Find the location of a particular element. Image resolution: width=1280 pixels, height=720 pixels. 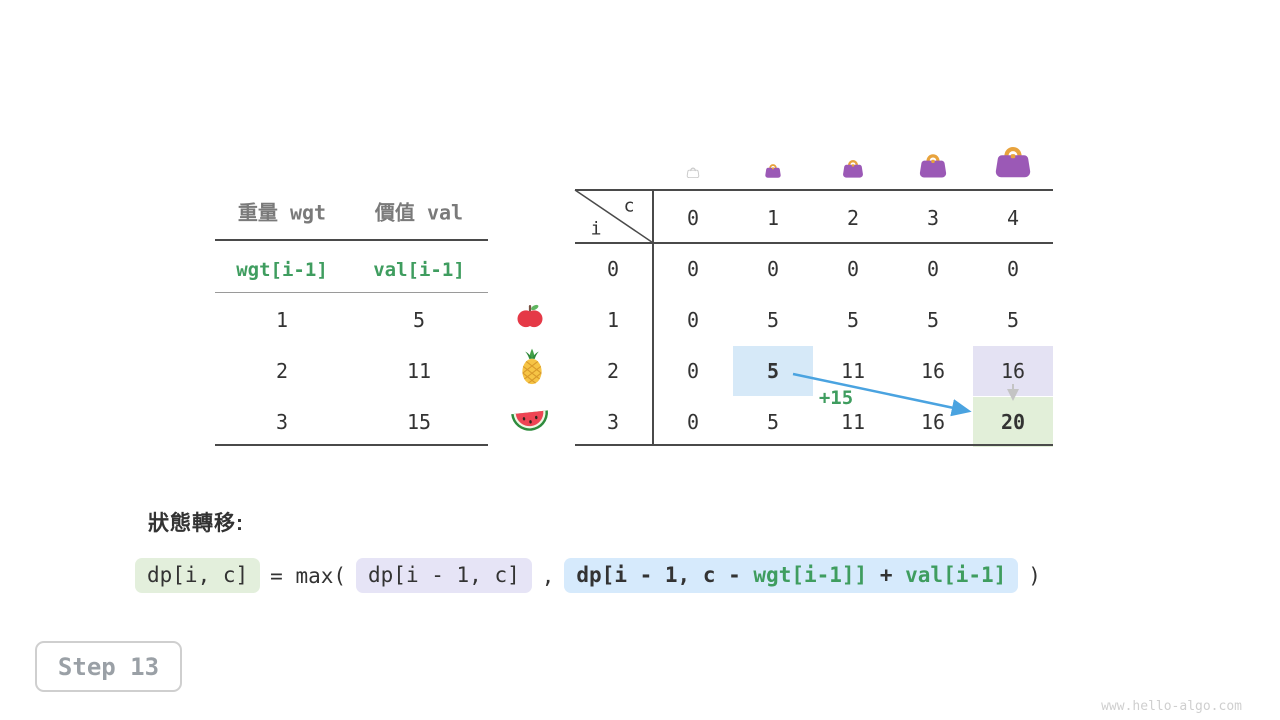

formula-option1-box: dp[i - 1, c] is located at coordinates (444, 575).